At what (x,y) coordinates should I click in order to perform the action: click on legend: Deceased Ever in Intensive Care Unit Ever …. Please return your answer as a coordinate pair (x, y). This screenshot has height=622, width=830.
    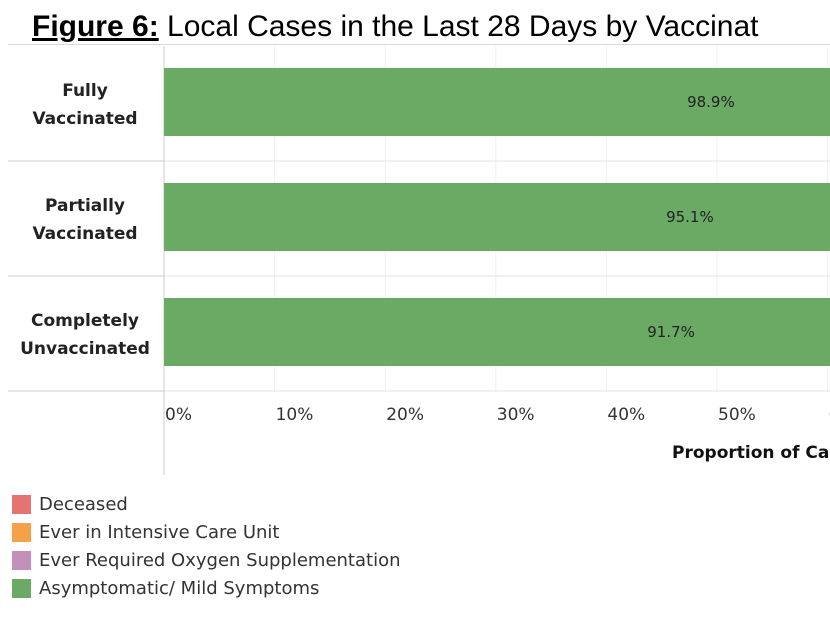
    Looking at the image, I should click on (206, 546).